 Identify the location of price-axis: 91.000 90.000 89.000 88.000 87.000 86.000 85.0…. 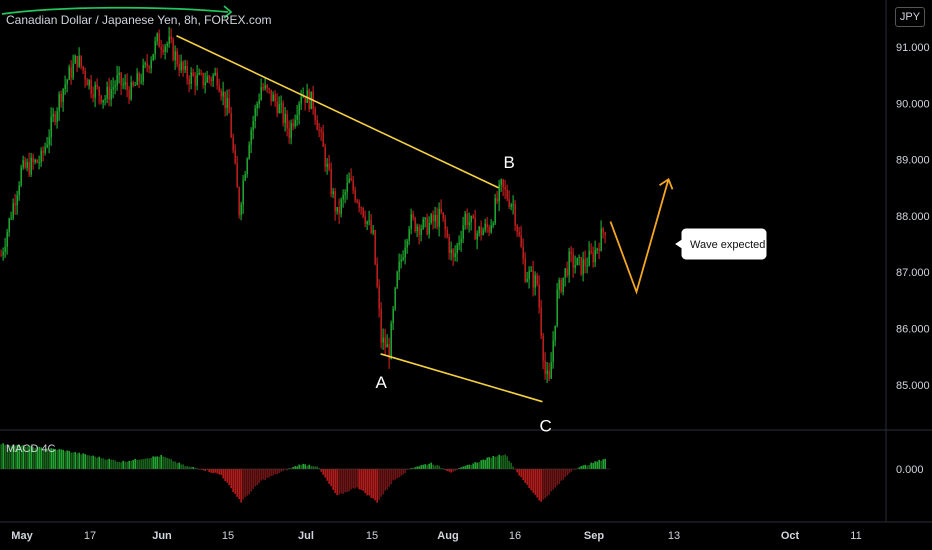
(913, 259).